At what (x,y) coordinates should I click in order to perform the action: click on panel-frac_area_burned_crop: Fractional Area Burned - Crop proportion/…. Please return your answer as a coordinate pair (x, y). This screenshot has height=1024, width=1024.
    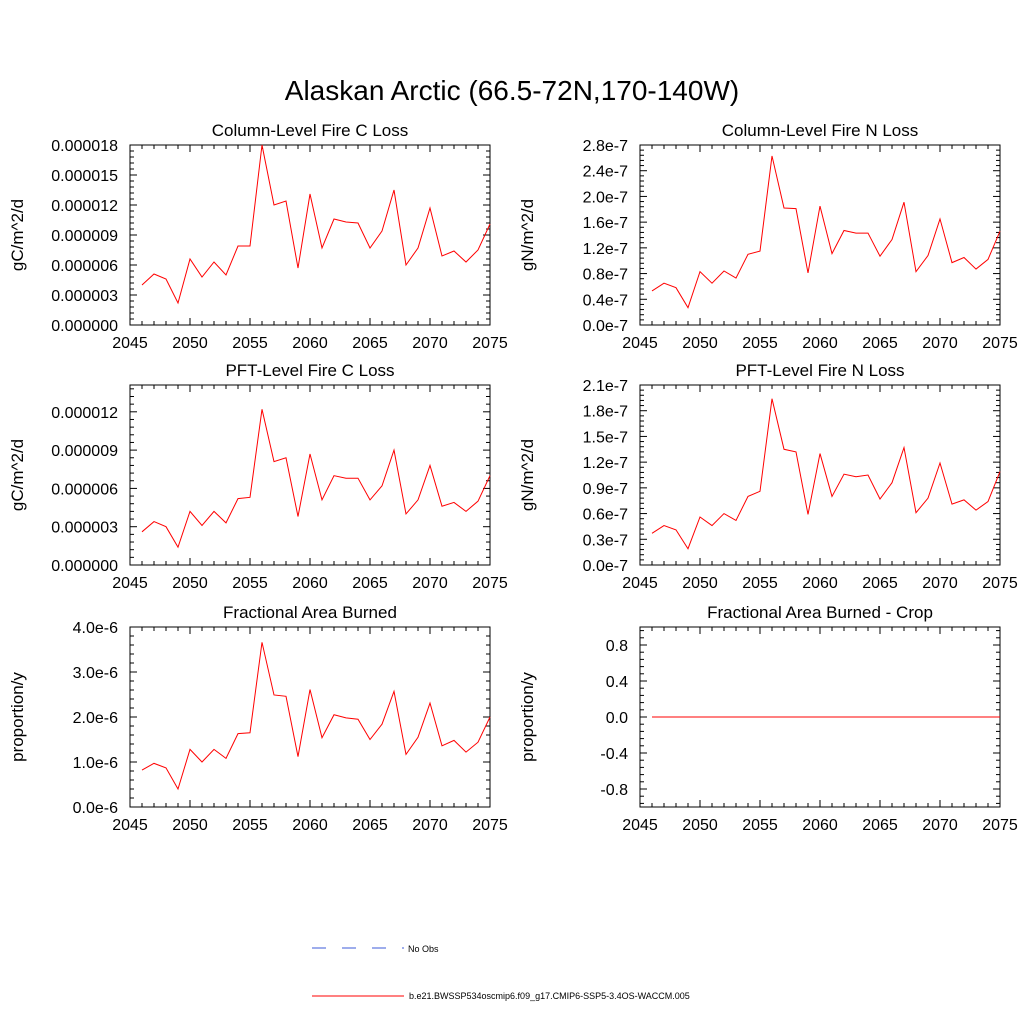
    Looking at the image, I should click on (768, 718).